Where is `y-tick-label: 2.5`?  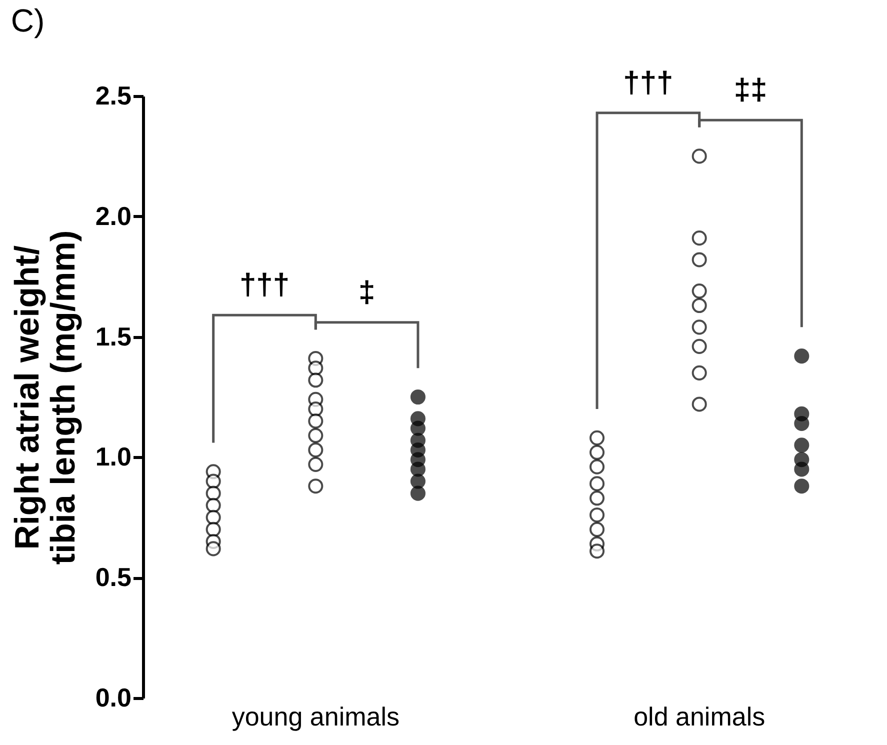
y-tick-label: 2.5 is located at coordinates (113, 95).